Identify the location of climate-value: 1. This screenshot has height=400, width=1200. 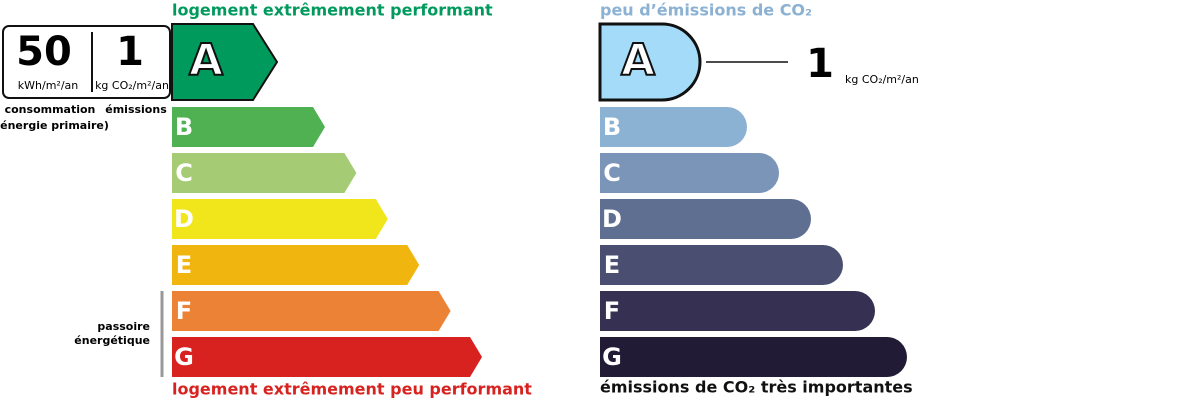
(820, 64).